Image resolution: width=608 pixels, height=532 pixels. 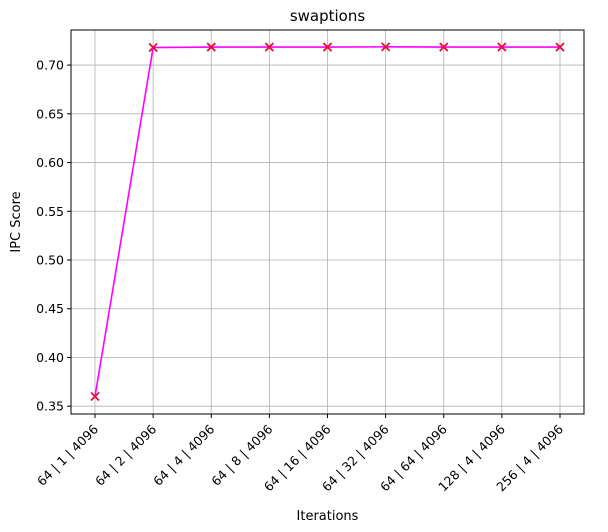 I want to click on y-tick-label: 0.65, so click(x=50, y=113).